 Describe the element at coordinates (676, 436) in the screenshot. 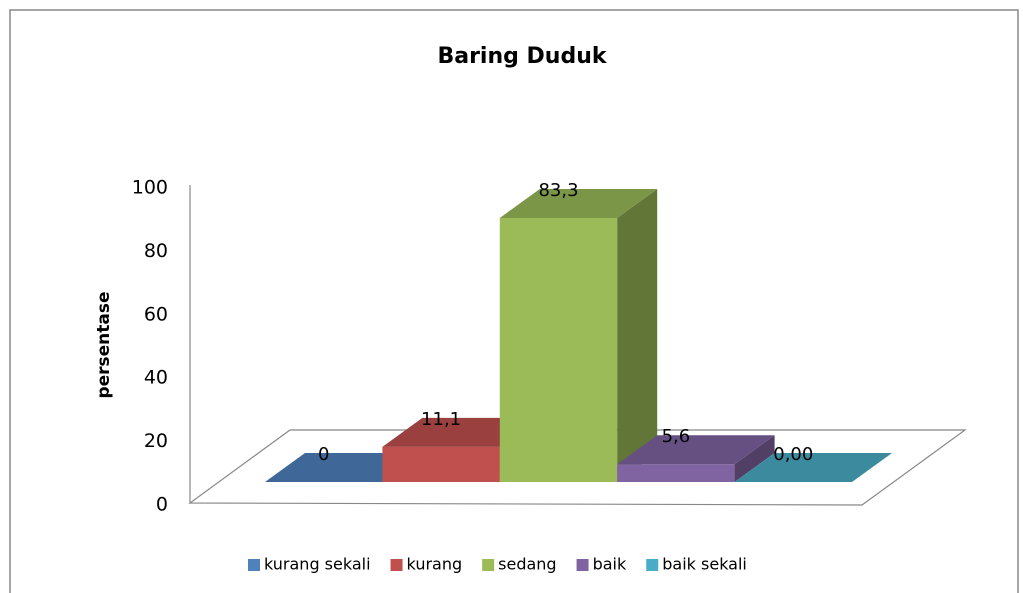

I see `data-label: 5,6` at that location.